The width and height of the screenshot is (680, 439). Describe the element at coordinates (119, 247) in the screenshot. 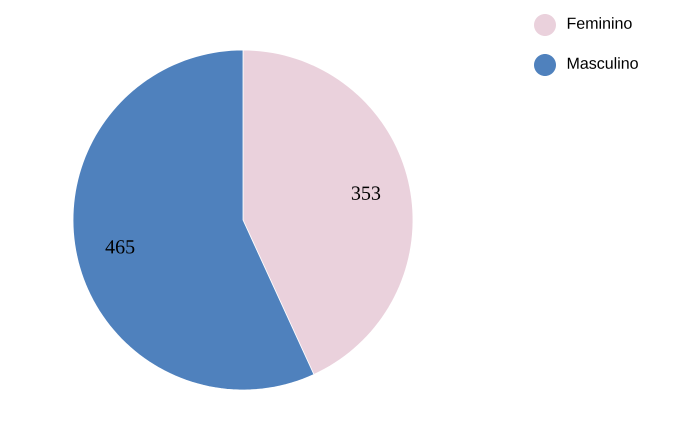

I see `data-label: 465` at that location.